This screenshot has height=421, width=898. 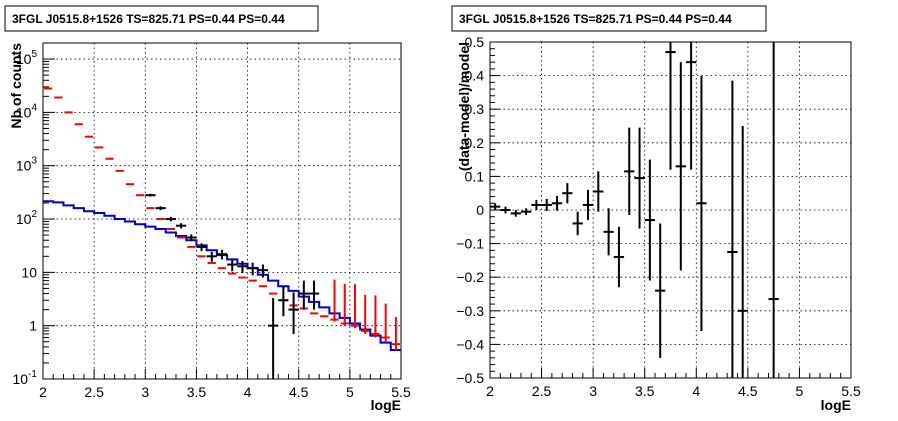 What do you see at coordinates (33, 326) in the screenshot?
I see `y-tick-label: 1` at bounding box center [33, 326].